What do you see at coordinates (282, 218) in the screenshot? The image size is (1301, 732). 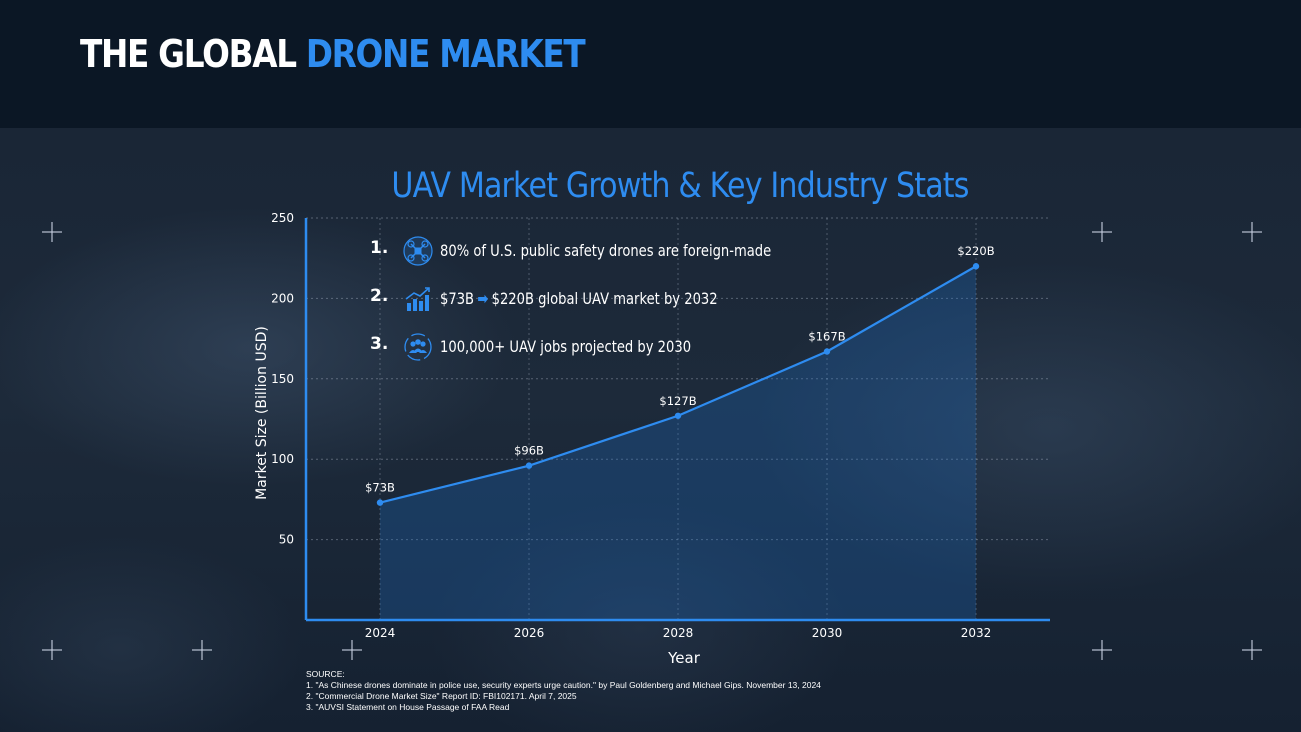 I see `y-tick-label: 250` at bounding box center [282, 218].